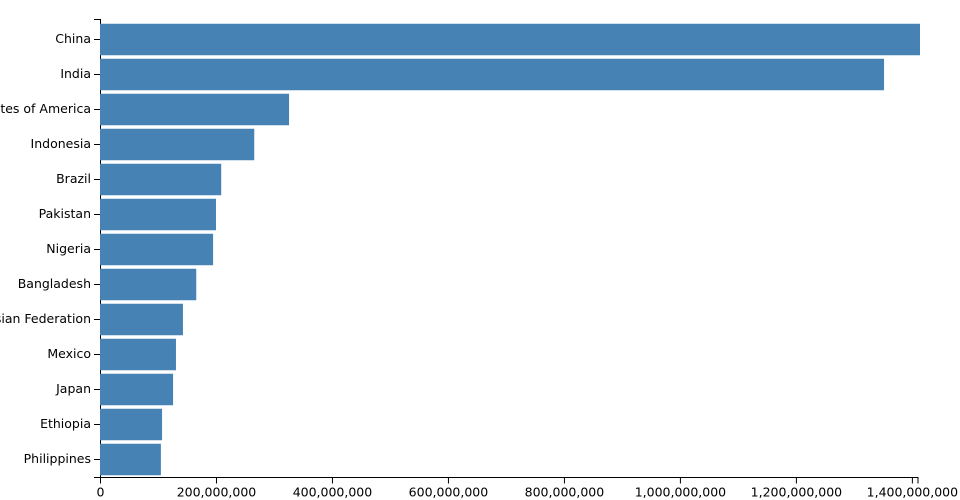 This screenshot has width=960, height=500. I want to click on y-tick-label: United States of America, so click(45, 108).